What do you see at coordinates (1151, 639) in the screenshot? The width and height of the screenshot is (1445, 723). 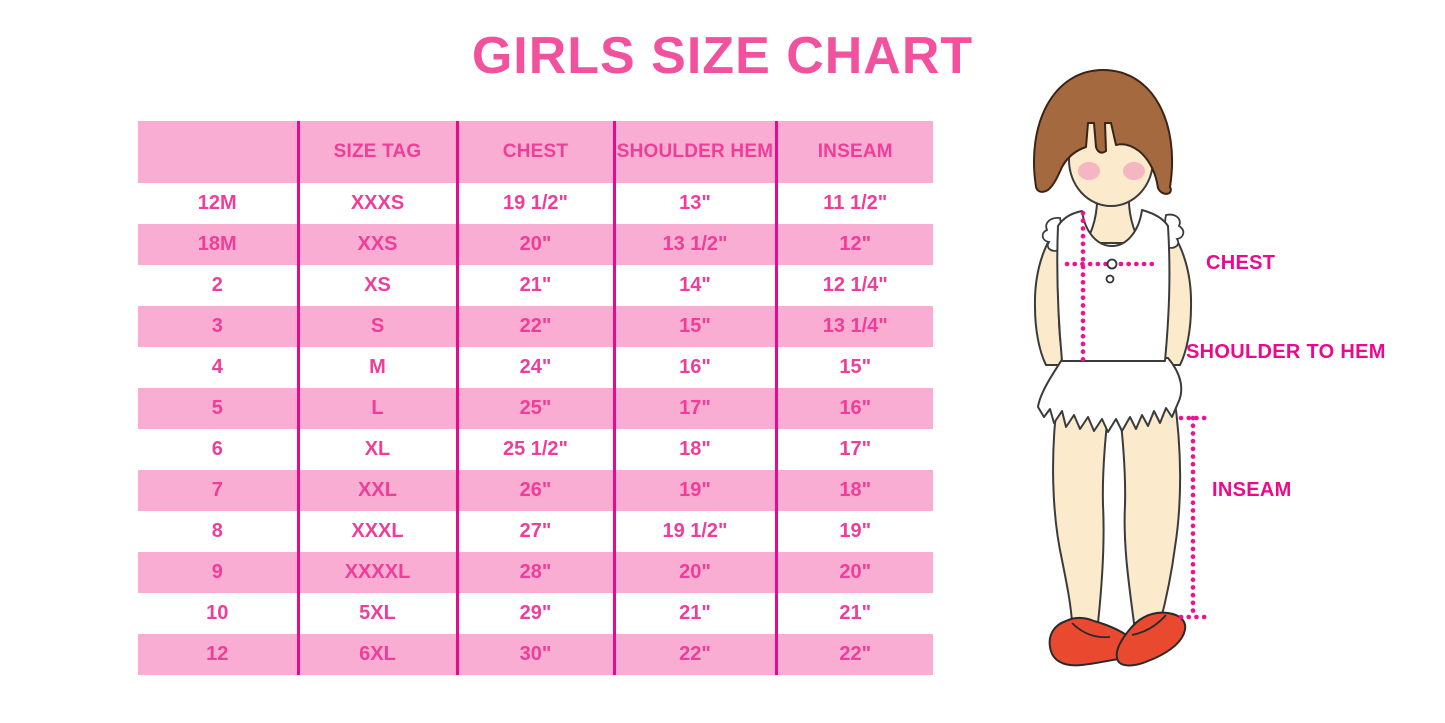 I see `right-shoe` at bounding box center [1151, 639].